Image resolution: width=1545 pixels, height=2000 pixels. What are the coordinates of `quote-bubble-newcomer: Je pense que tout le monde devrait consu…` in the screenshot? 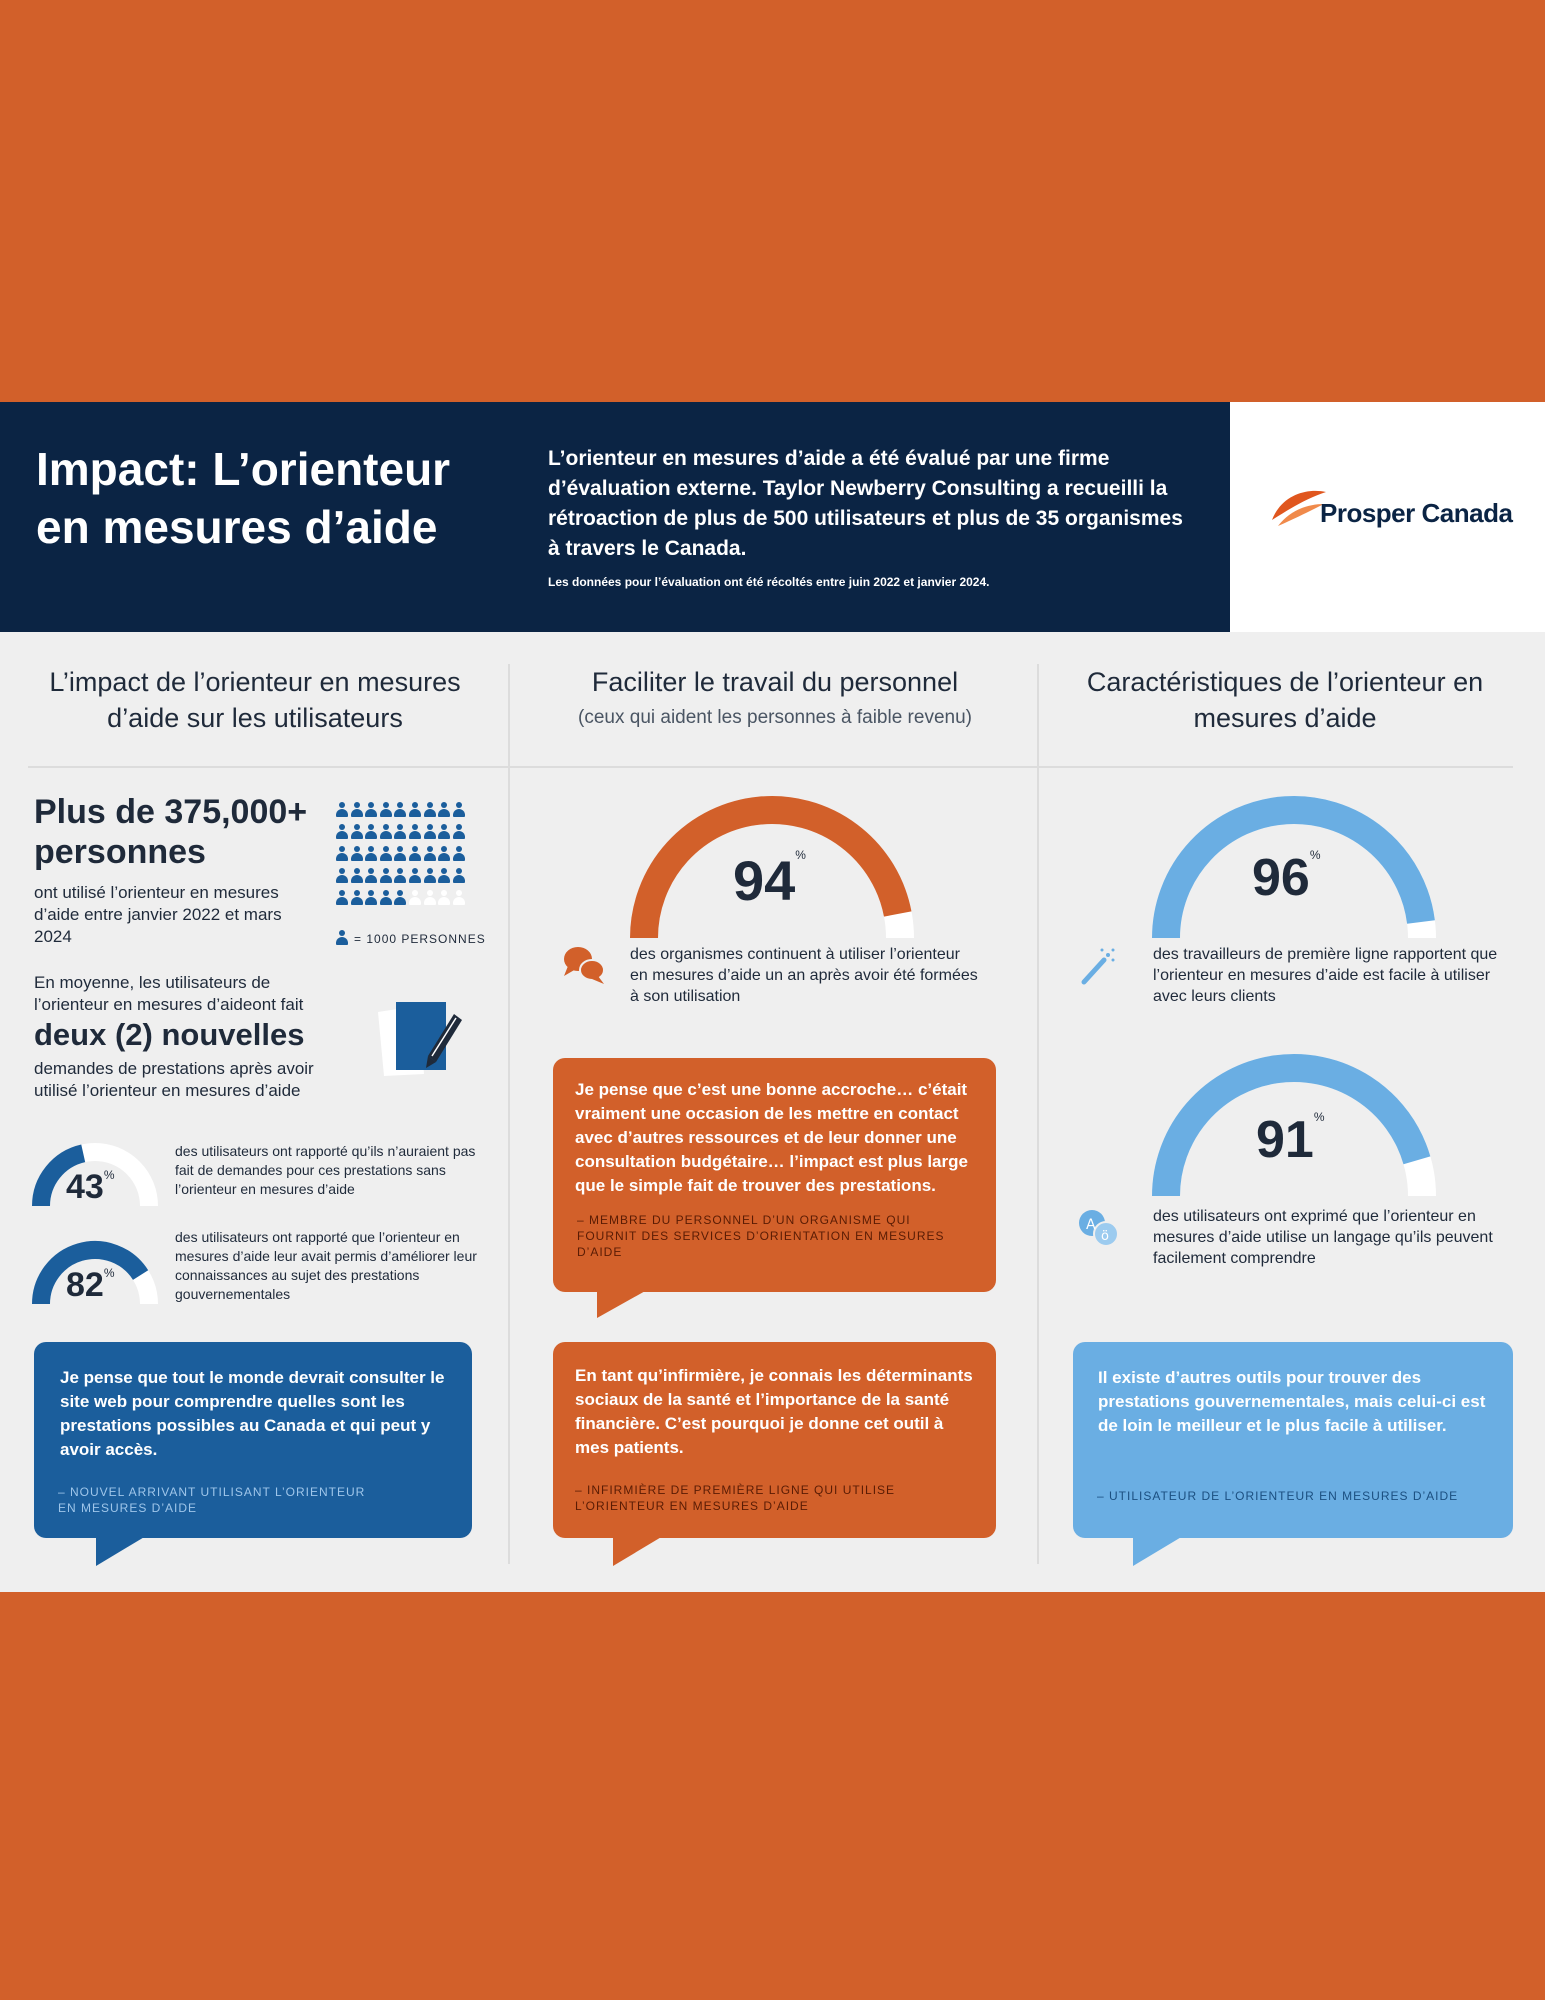 It's located at (253, 1454).